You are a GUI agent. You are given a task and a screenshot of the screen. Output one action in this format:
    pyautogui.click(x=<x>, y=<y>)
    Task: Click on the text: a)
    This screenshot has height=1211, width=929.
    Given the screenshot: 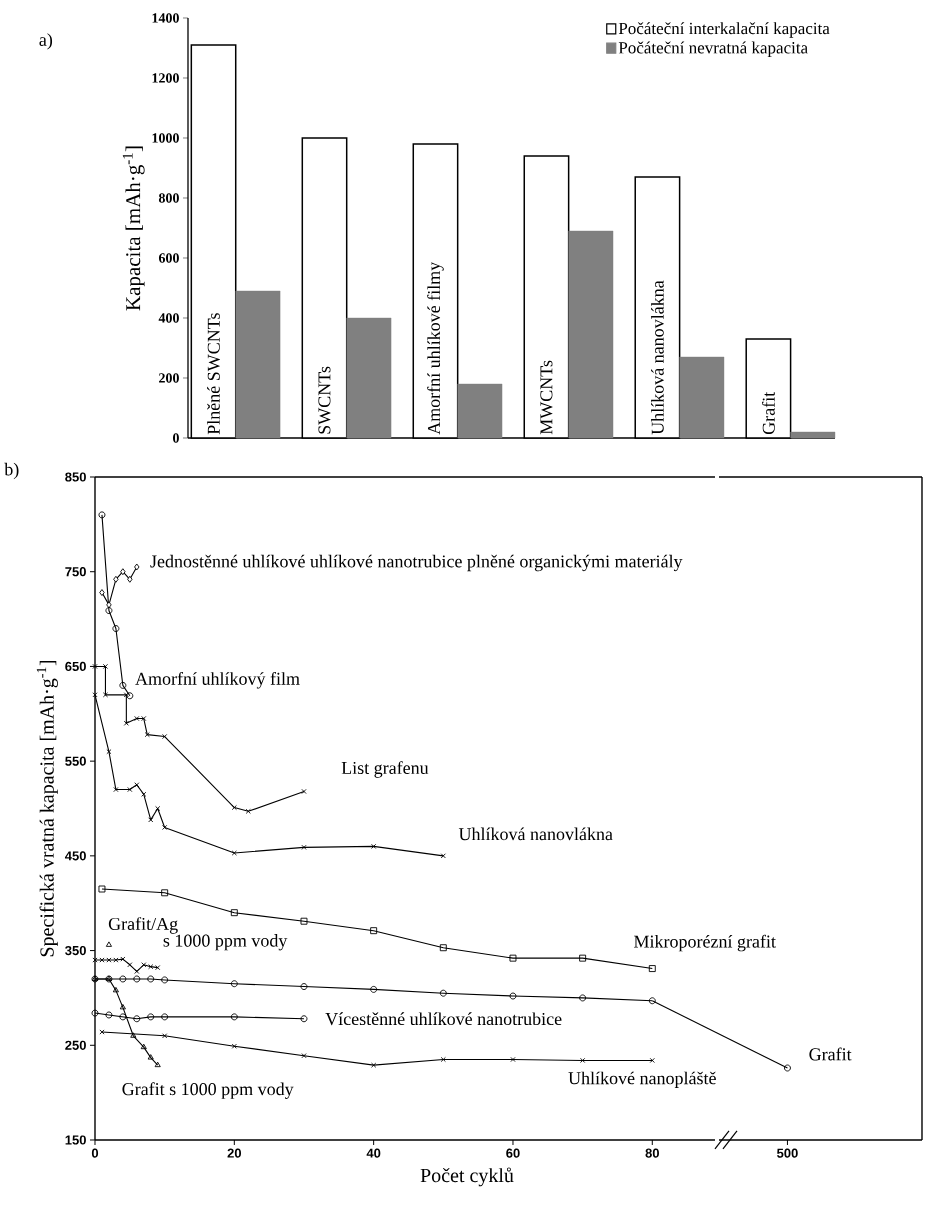 What is the action you would take?
    pyautogui.click(x=46, y=41)
    